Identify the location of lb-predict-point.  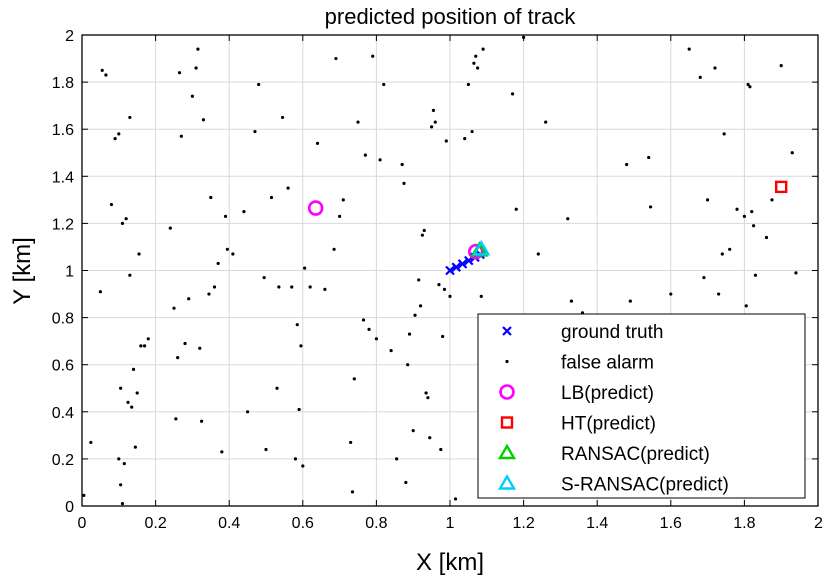
(315, 208).